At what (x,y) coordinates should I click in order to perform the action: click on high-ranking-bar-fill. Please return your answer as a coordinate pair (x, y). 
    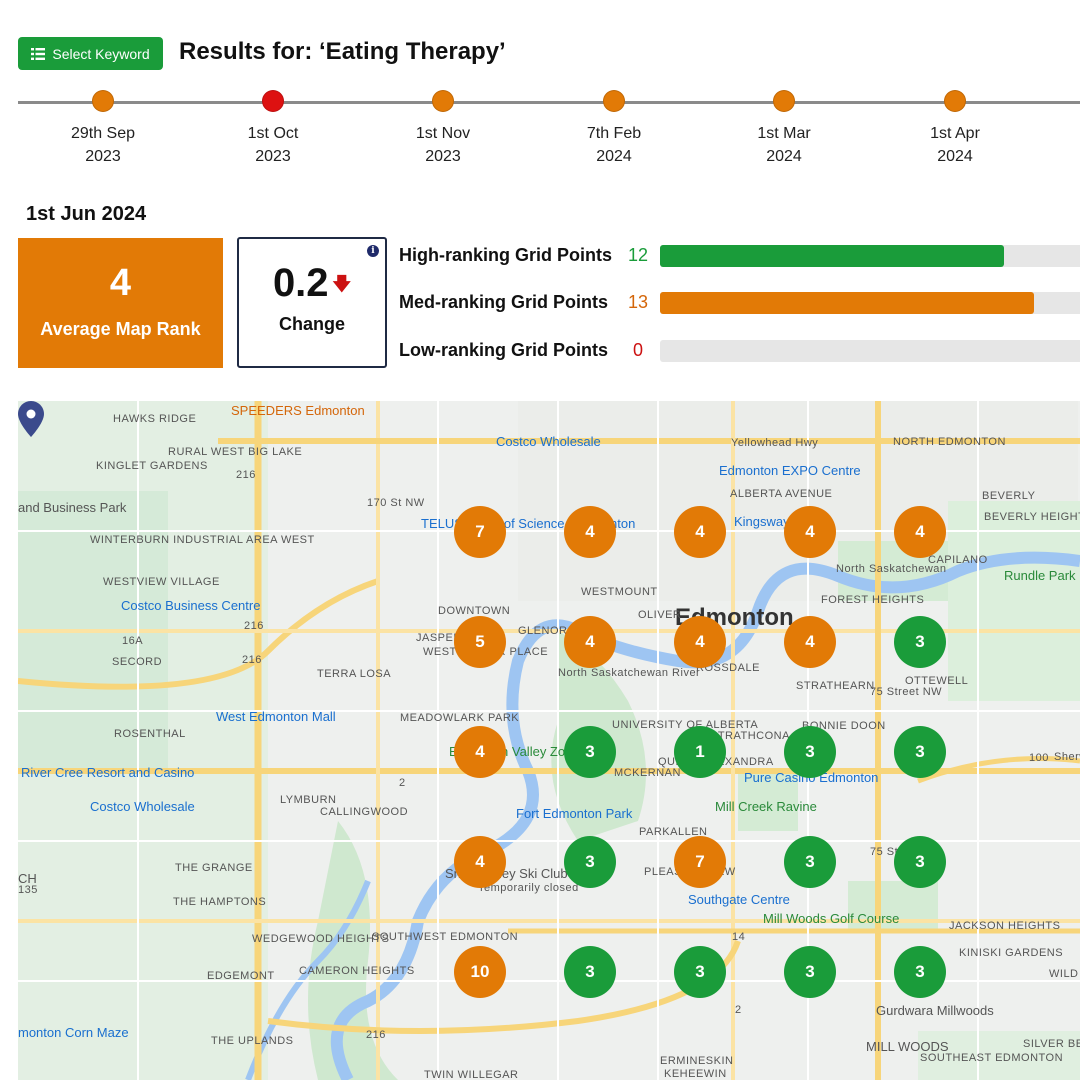
    Looking at the image, I should click on (832, 256).